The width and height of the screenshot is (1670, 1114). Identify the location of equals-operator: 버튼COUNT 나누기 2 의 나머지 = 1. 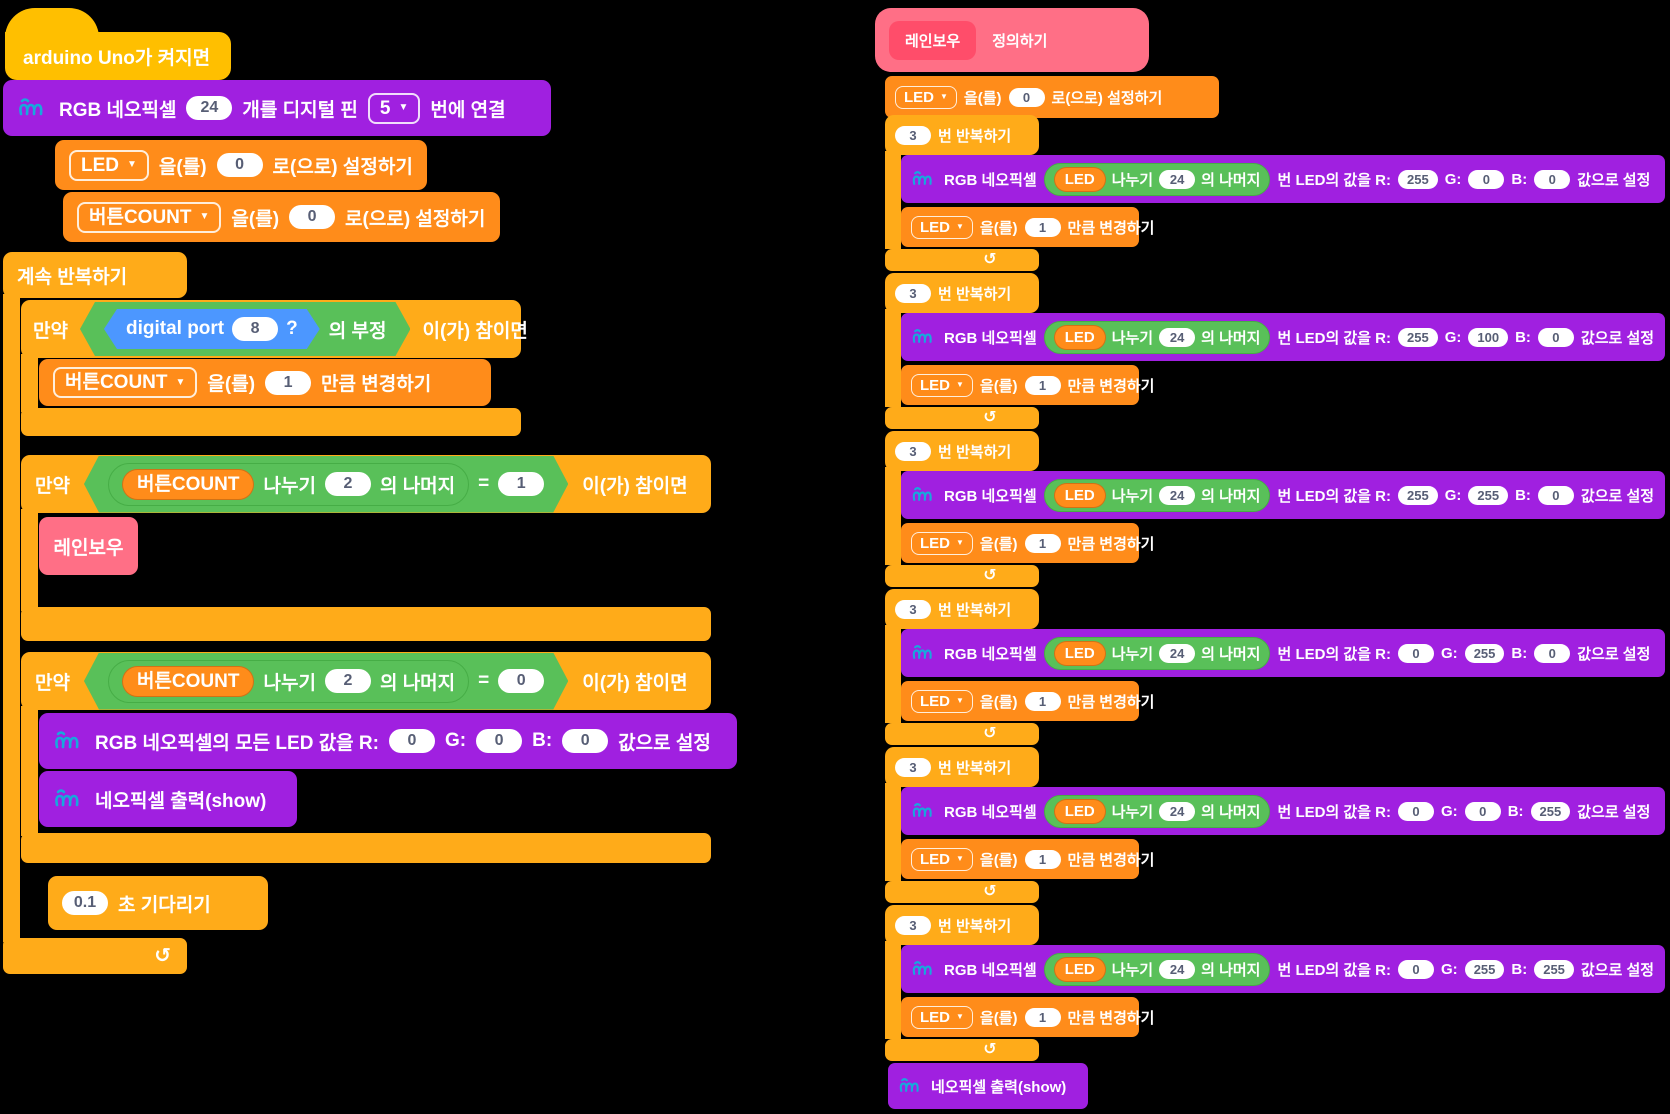
(326, 484).